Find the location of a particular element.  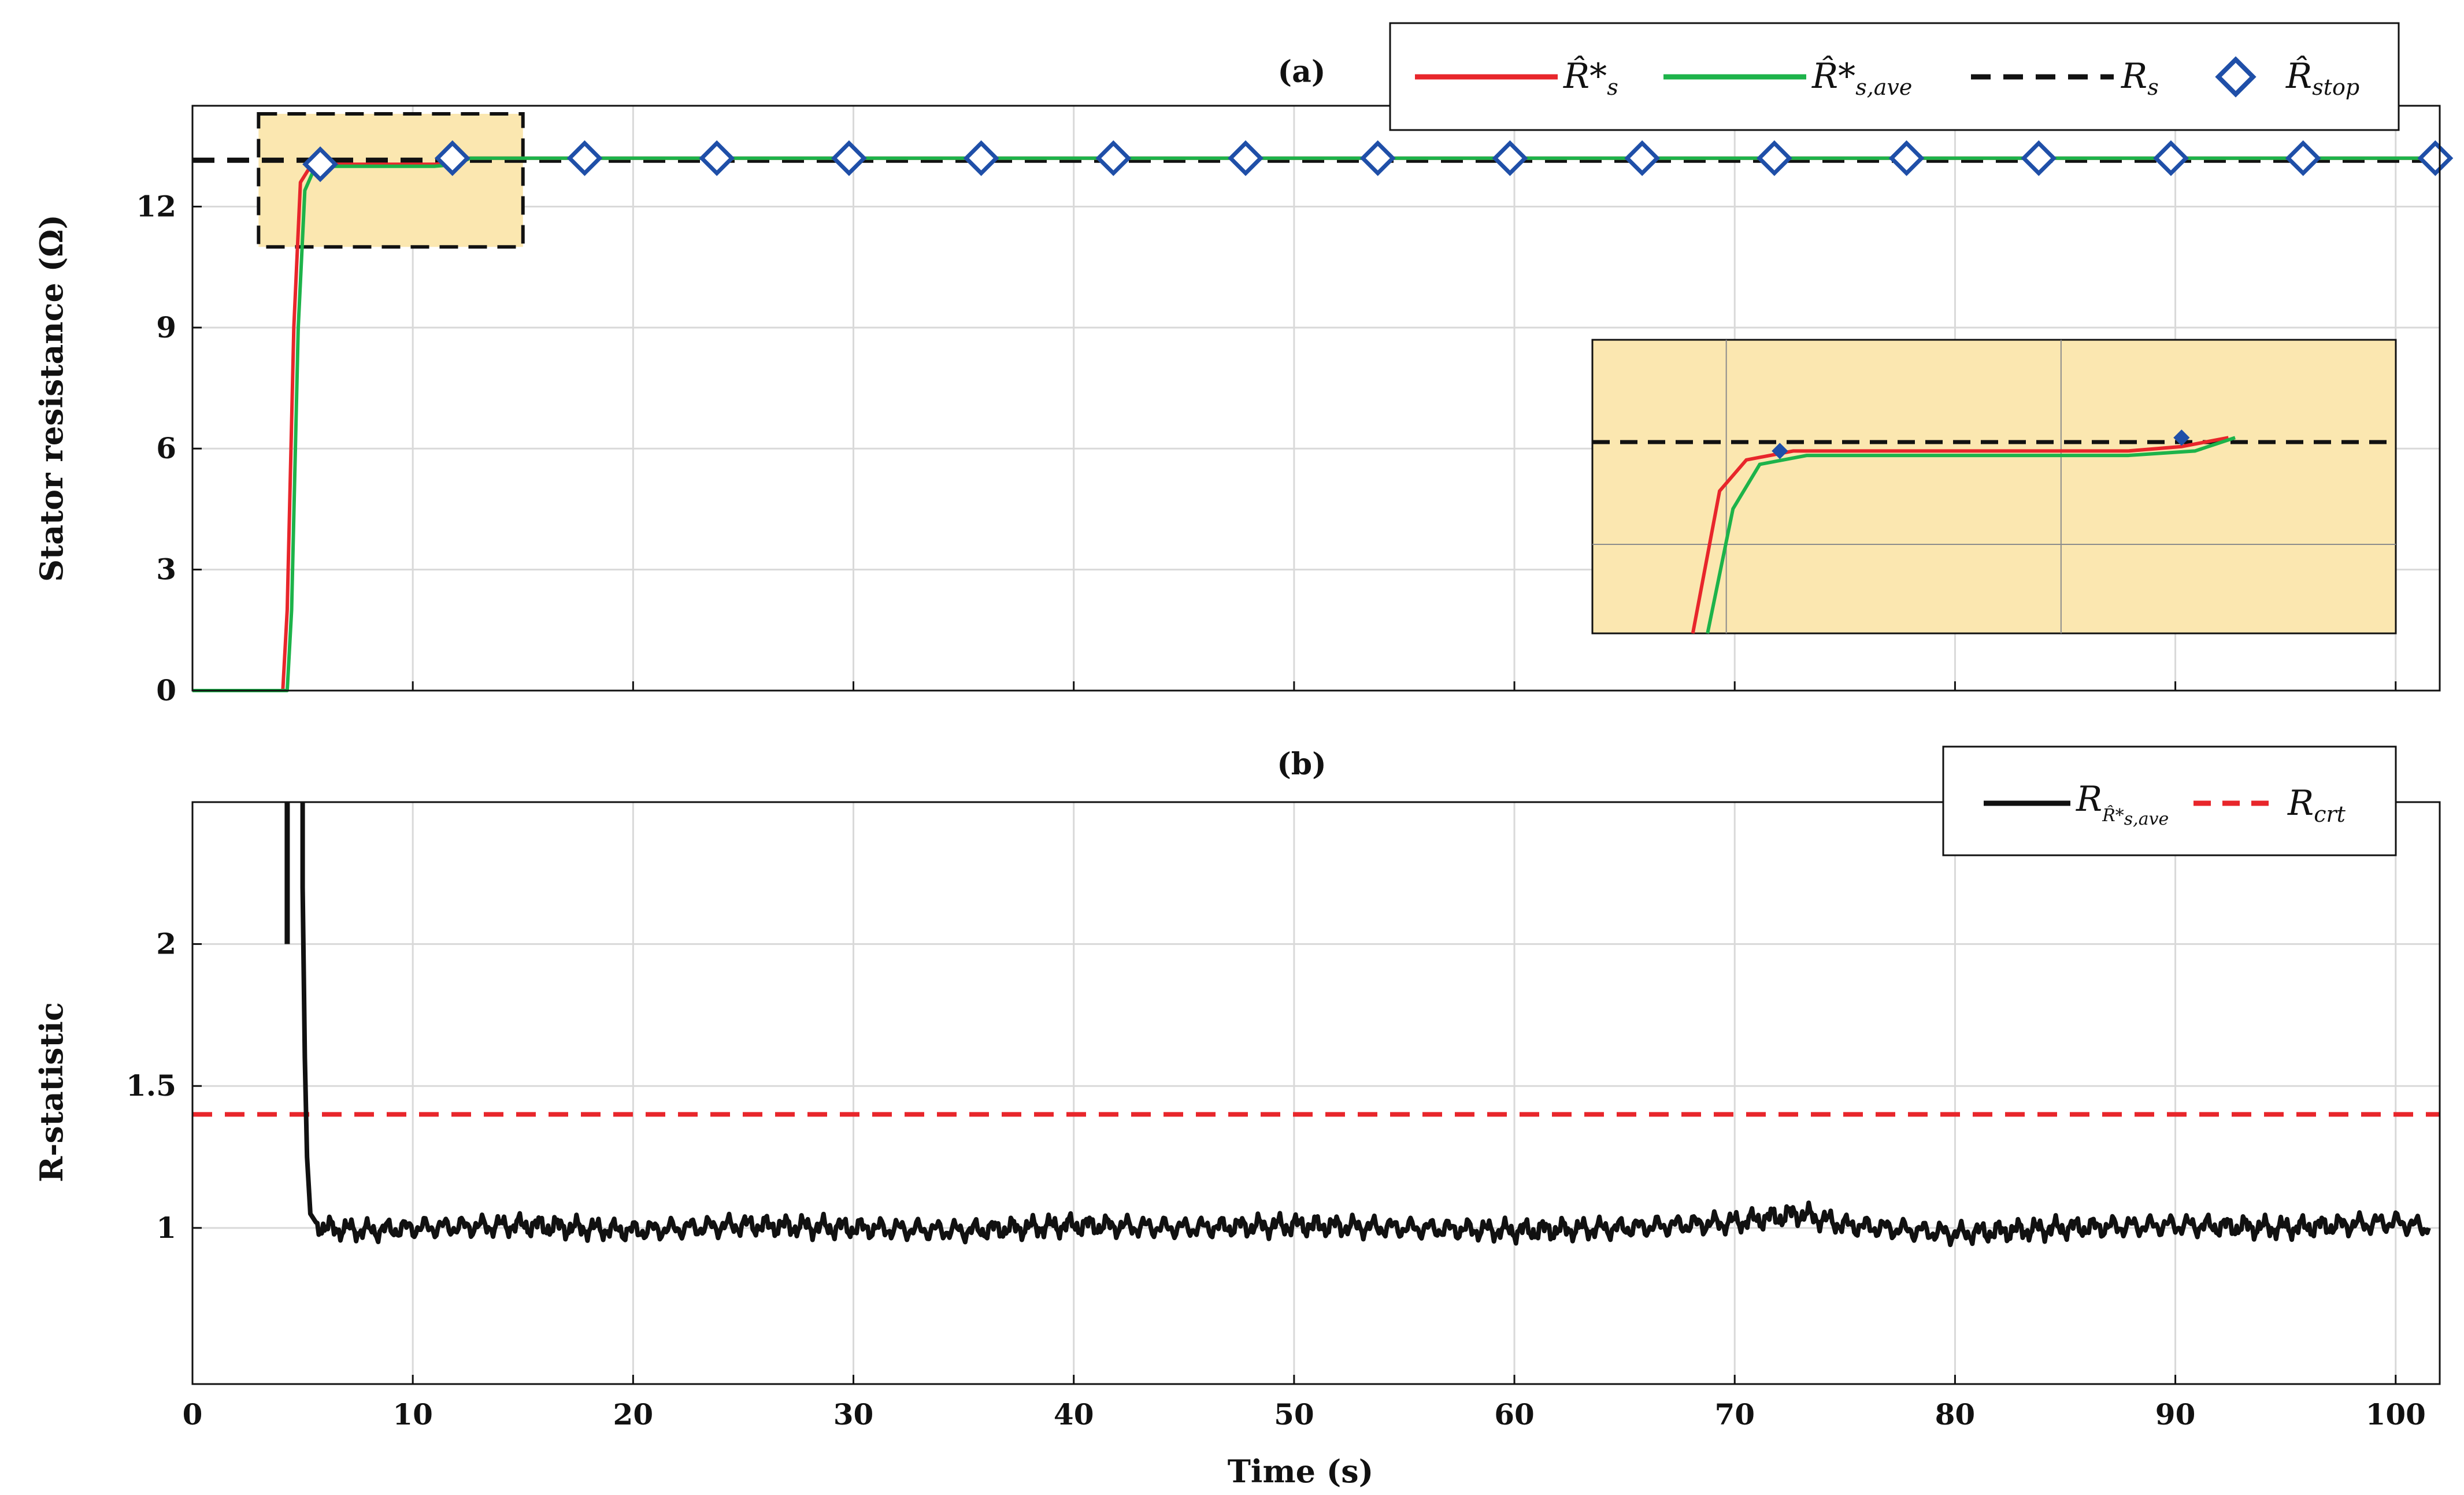

x-tick-label: 10 is located at coordinates (412, 1414).